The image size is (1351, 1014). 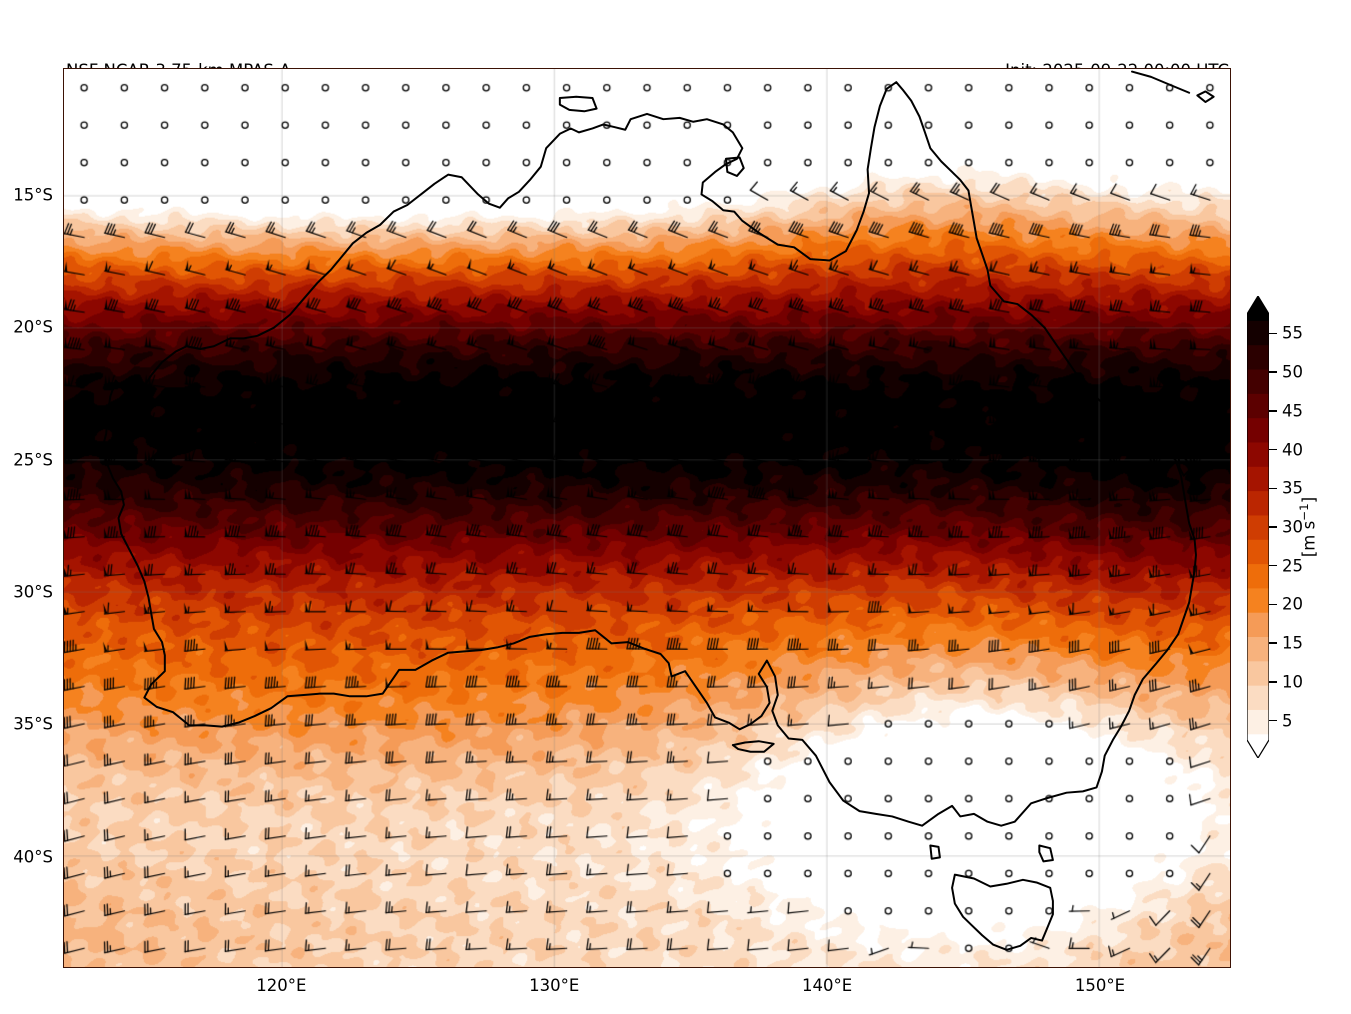 What do you see at coordinates (1205, 97) in the screenshot?
I see `coastline-island-a` at bounding box center [1205, 97].